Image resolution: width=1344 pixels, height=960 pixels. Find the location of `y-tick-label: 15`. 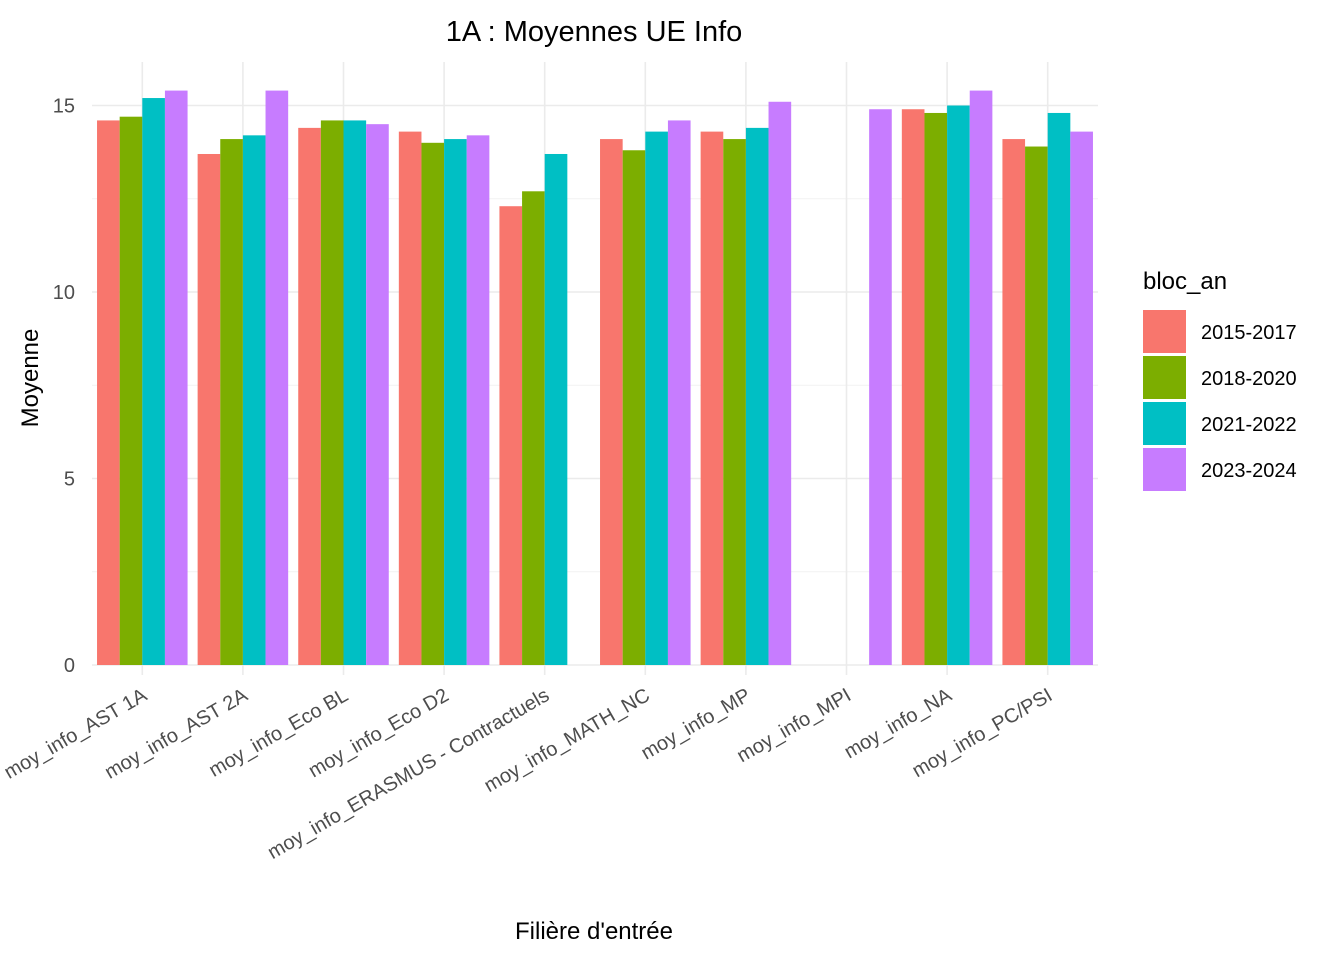

y-tick-label: 15 is located at coordinates (64, 107).